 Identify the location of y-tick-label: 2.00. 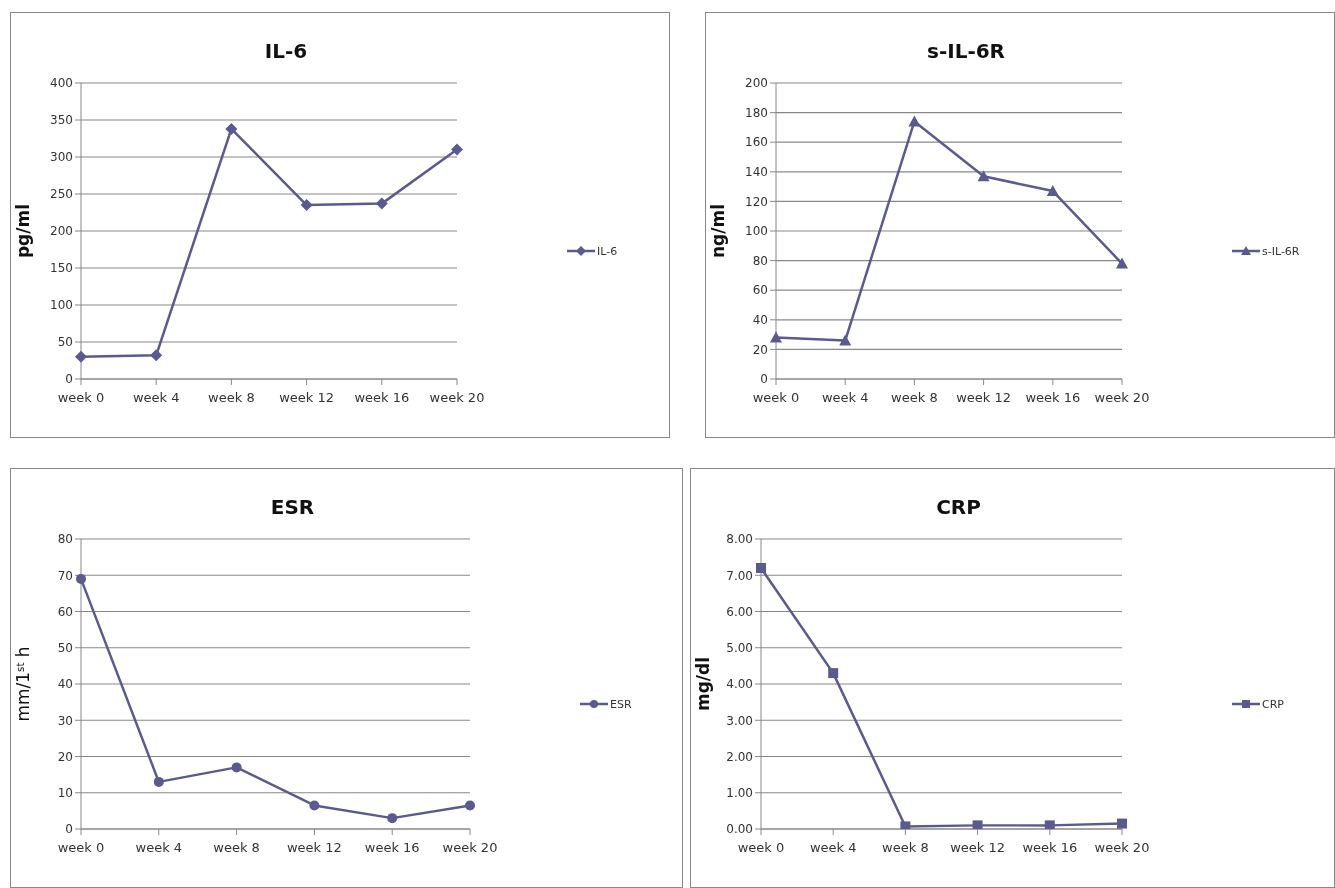
(739, 756).